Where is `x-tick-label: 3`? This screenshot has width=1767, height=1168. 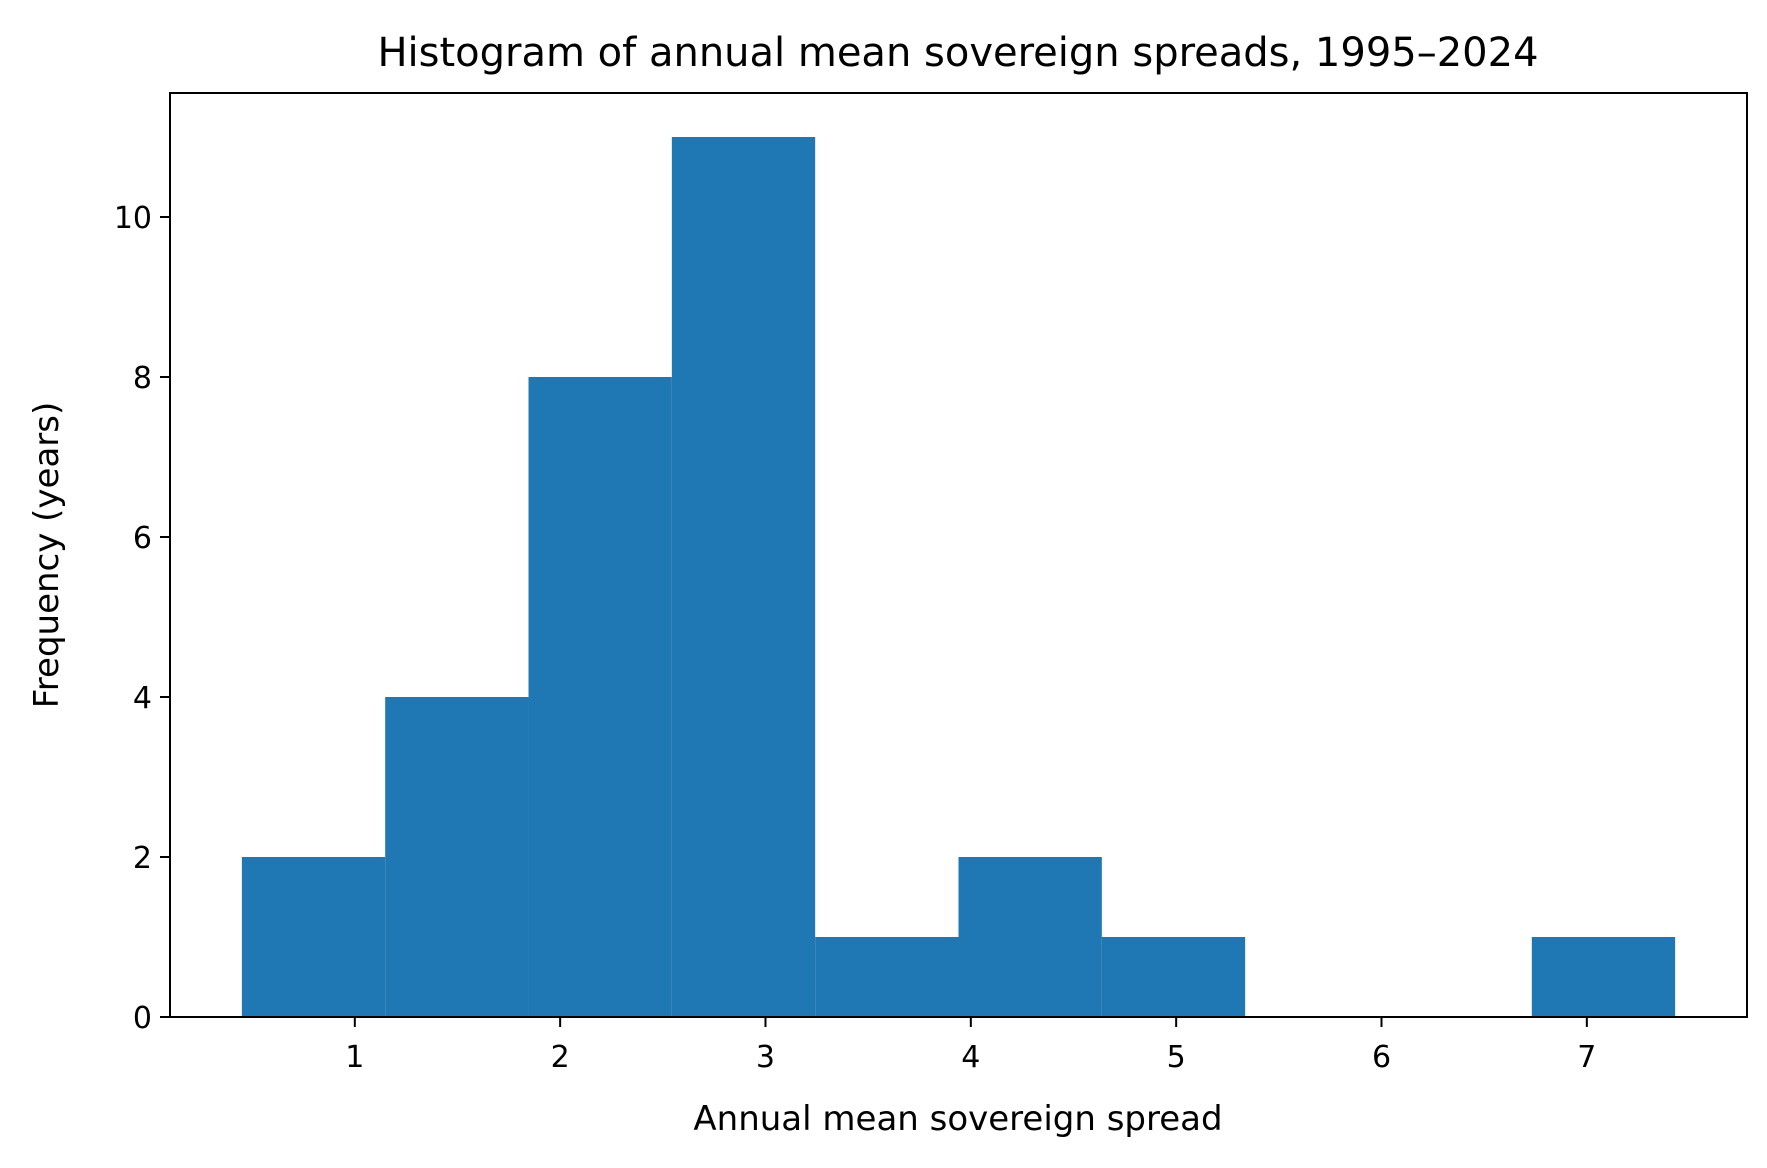 x-tick-label: 3 is located at coordinates (765, 1057).